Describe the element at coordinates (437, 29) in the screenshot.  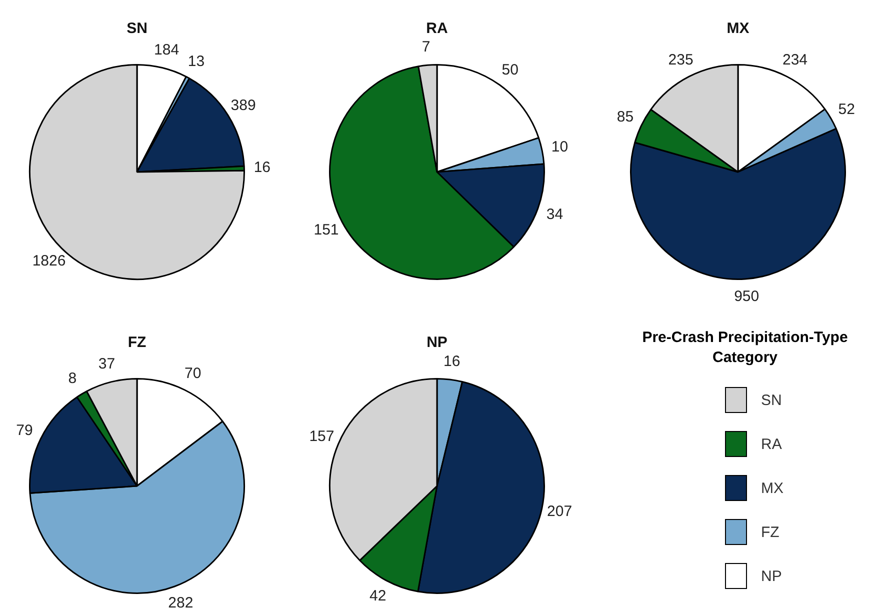
I see `chart-title: RA` at that location.